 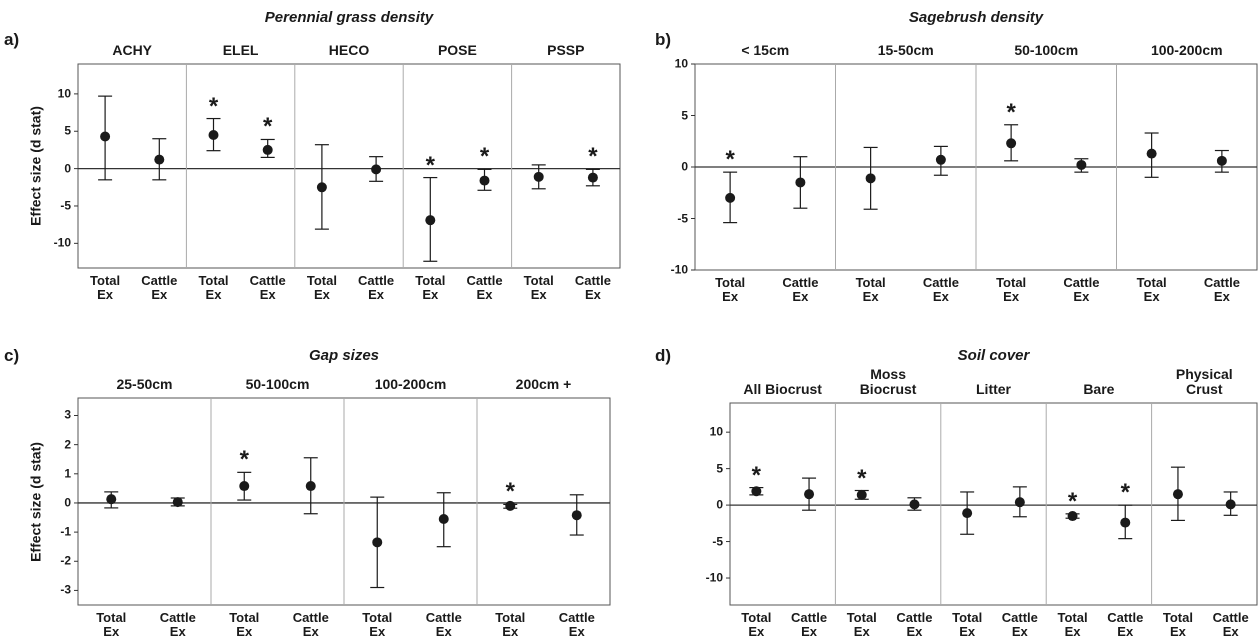 I want to click on group-label: Bare, so click(x=1099, y=389).